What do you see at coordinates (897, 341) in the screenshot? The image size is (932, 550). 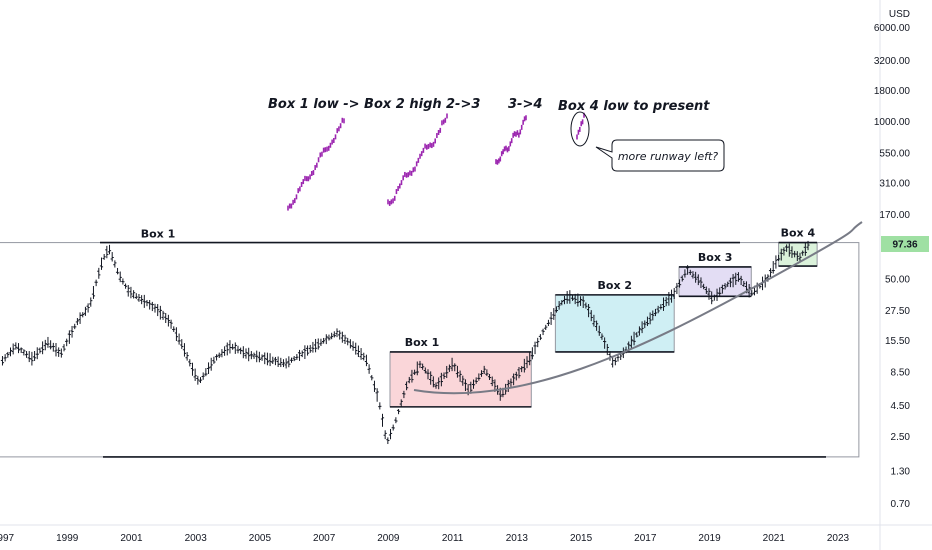 I see `y-tick-label: 15.50` at bounding box center [897, 341].